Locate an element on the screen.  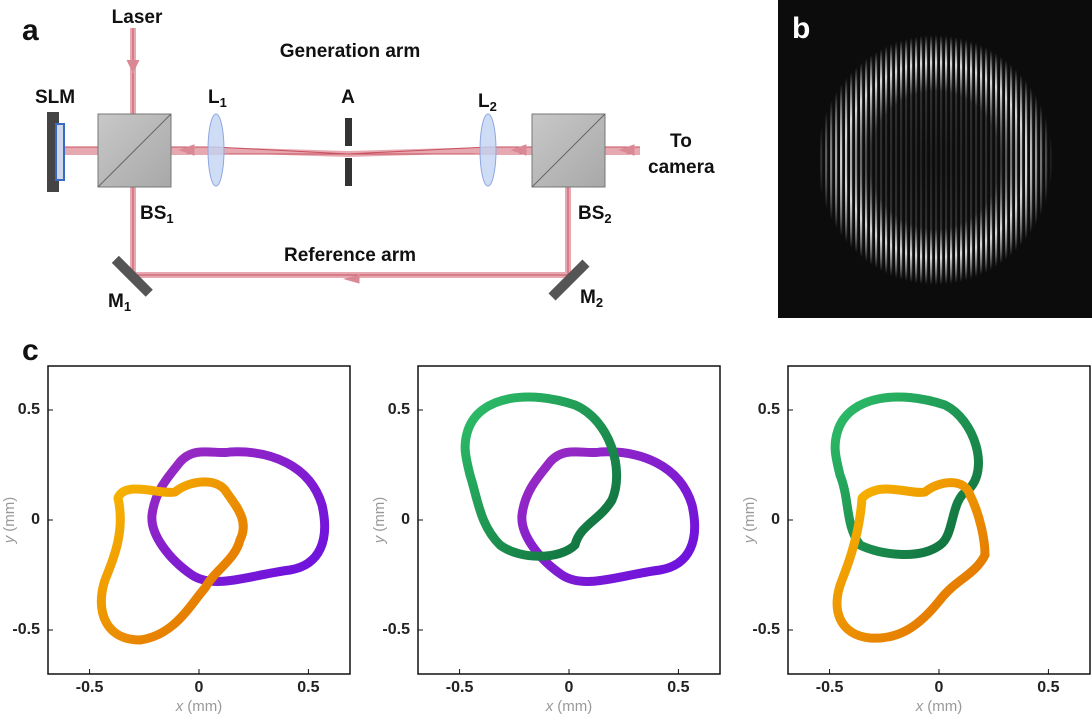
laser-label: Laser is located at coordinates (137, 17).